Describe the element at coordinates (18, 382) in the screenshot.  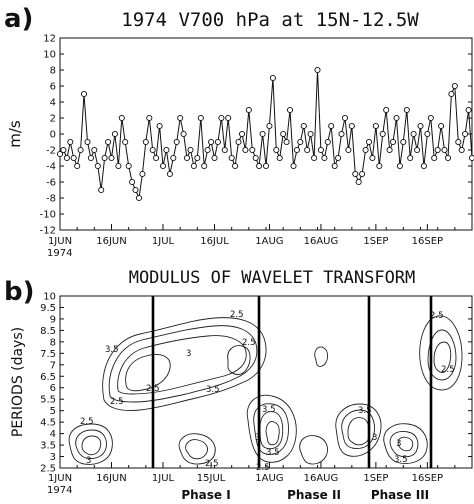
I see `panel-b-y-label: PERIODS (days)` at that location.